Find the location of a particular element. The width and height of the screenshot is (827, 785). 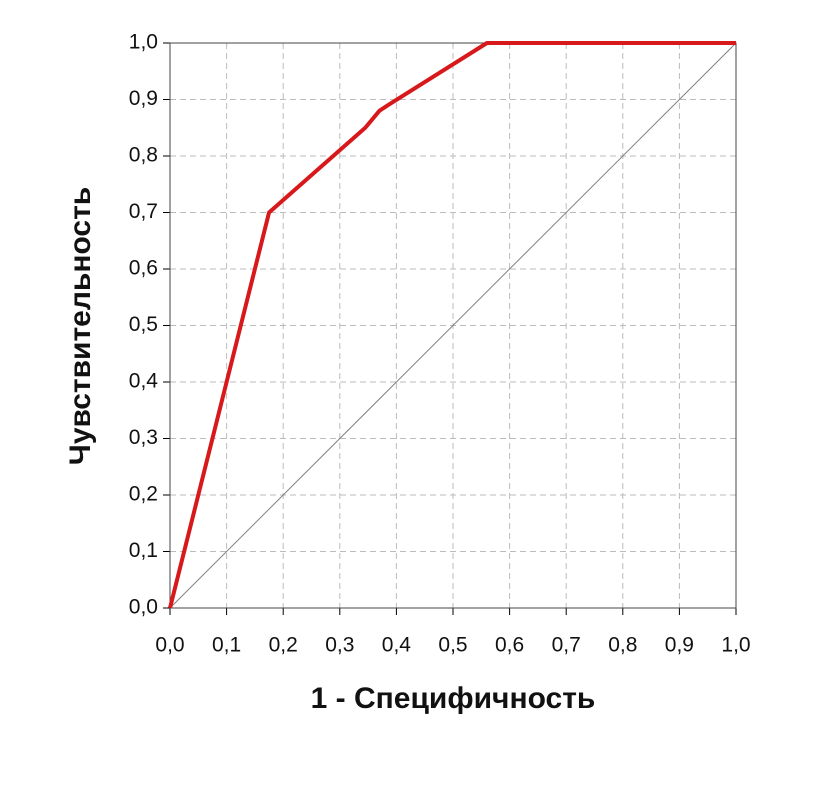

y-tick-label: 0,0 is located at coordinates (143, 607).